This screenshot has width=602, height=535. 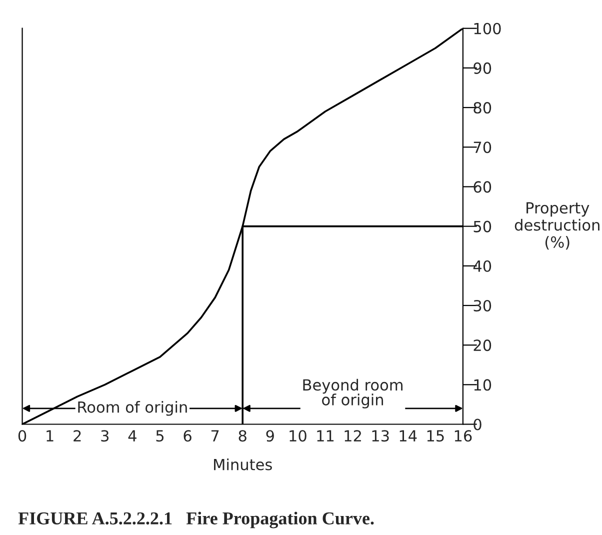 I want to click on x-tick-label: 9, so click(x=270, y=436).